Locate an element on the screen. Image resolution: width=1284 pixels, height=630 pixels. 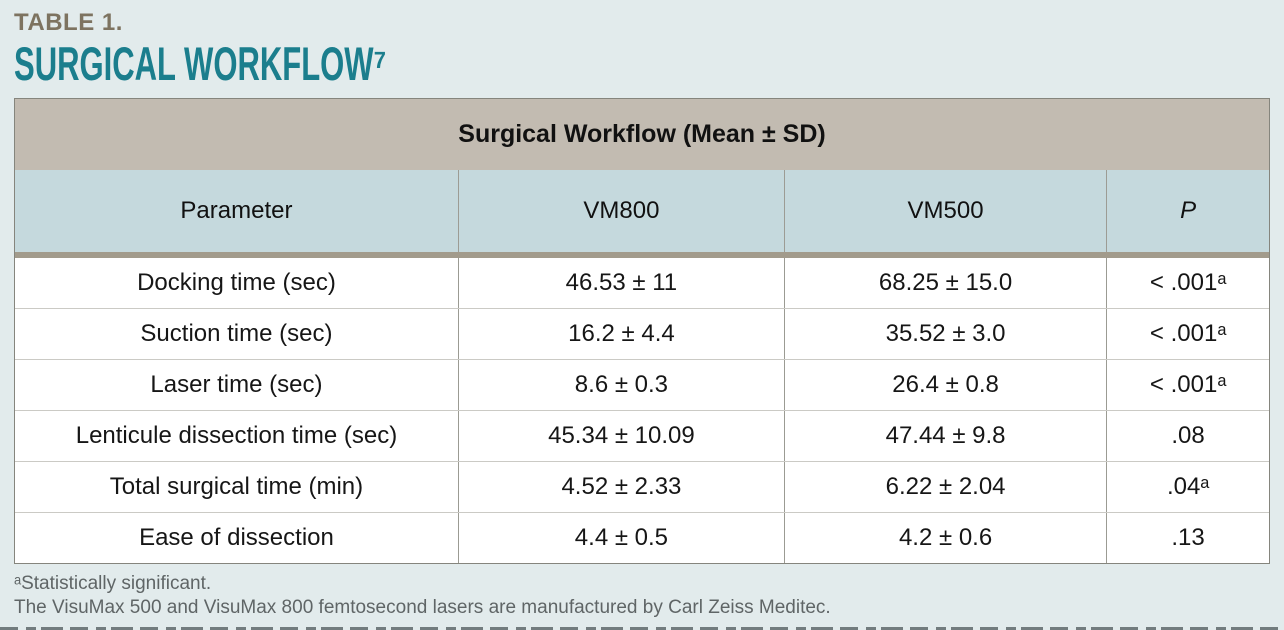
cropped-next-line-artifact is located at coordinates (642, 628).